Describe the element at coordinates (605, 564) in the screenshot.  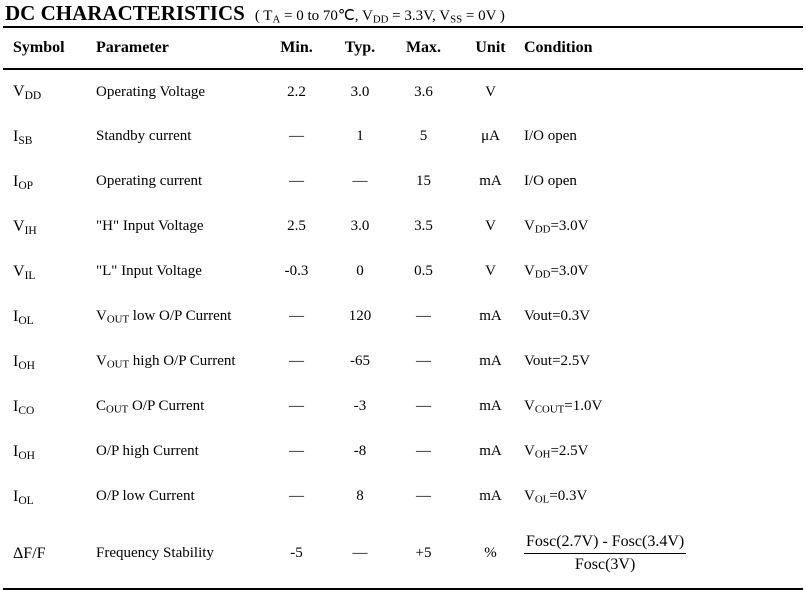
I see `fraction-denominator: Fosc(3V)` at that location.